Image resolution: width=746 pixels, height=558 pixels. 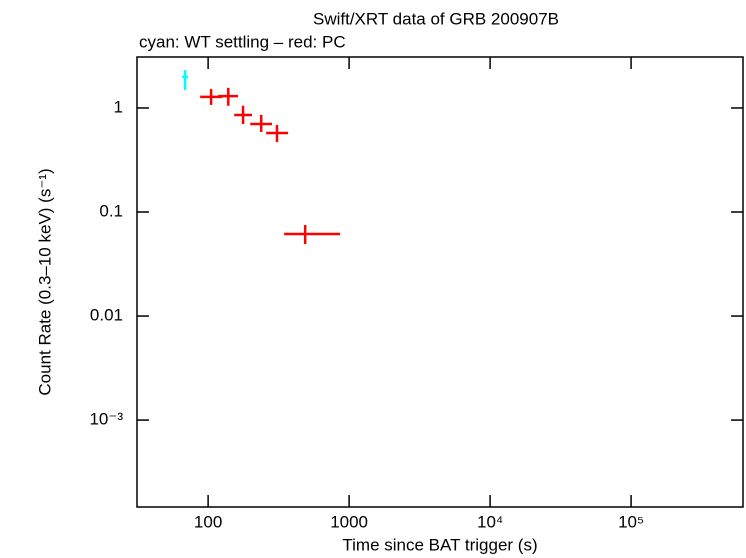 What do you see at coordinates (439, 544) in the screenshot?
I see `x-axis-label: Time since BAT trigger (s)` at bounding box center [439, 544].